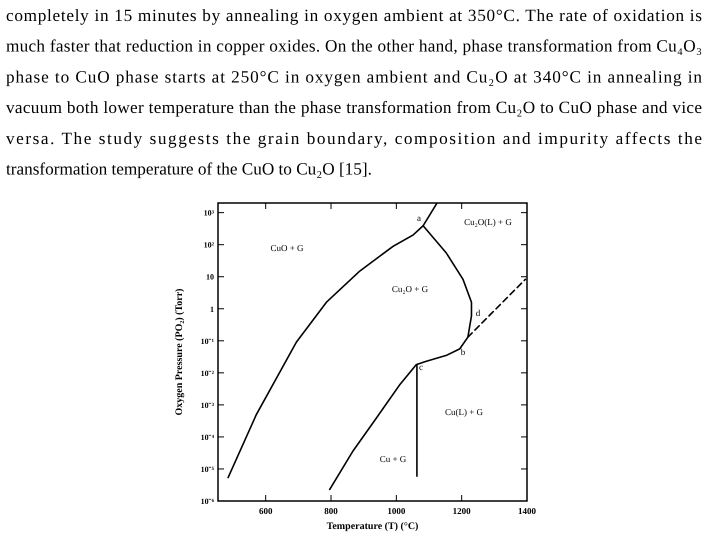 The width and height of the screenshot is (708, 534). What do you see at coordinates (419, 218) in the screenshot?
I see `annotation: a` at bounding box center [419, 218].